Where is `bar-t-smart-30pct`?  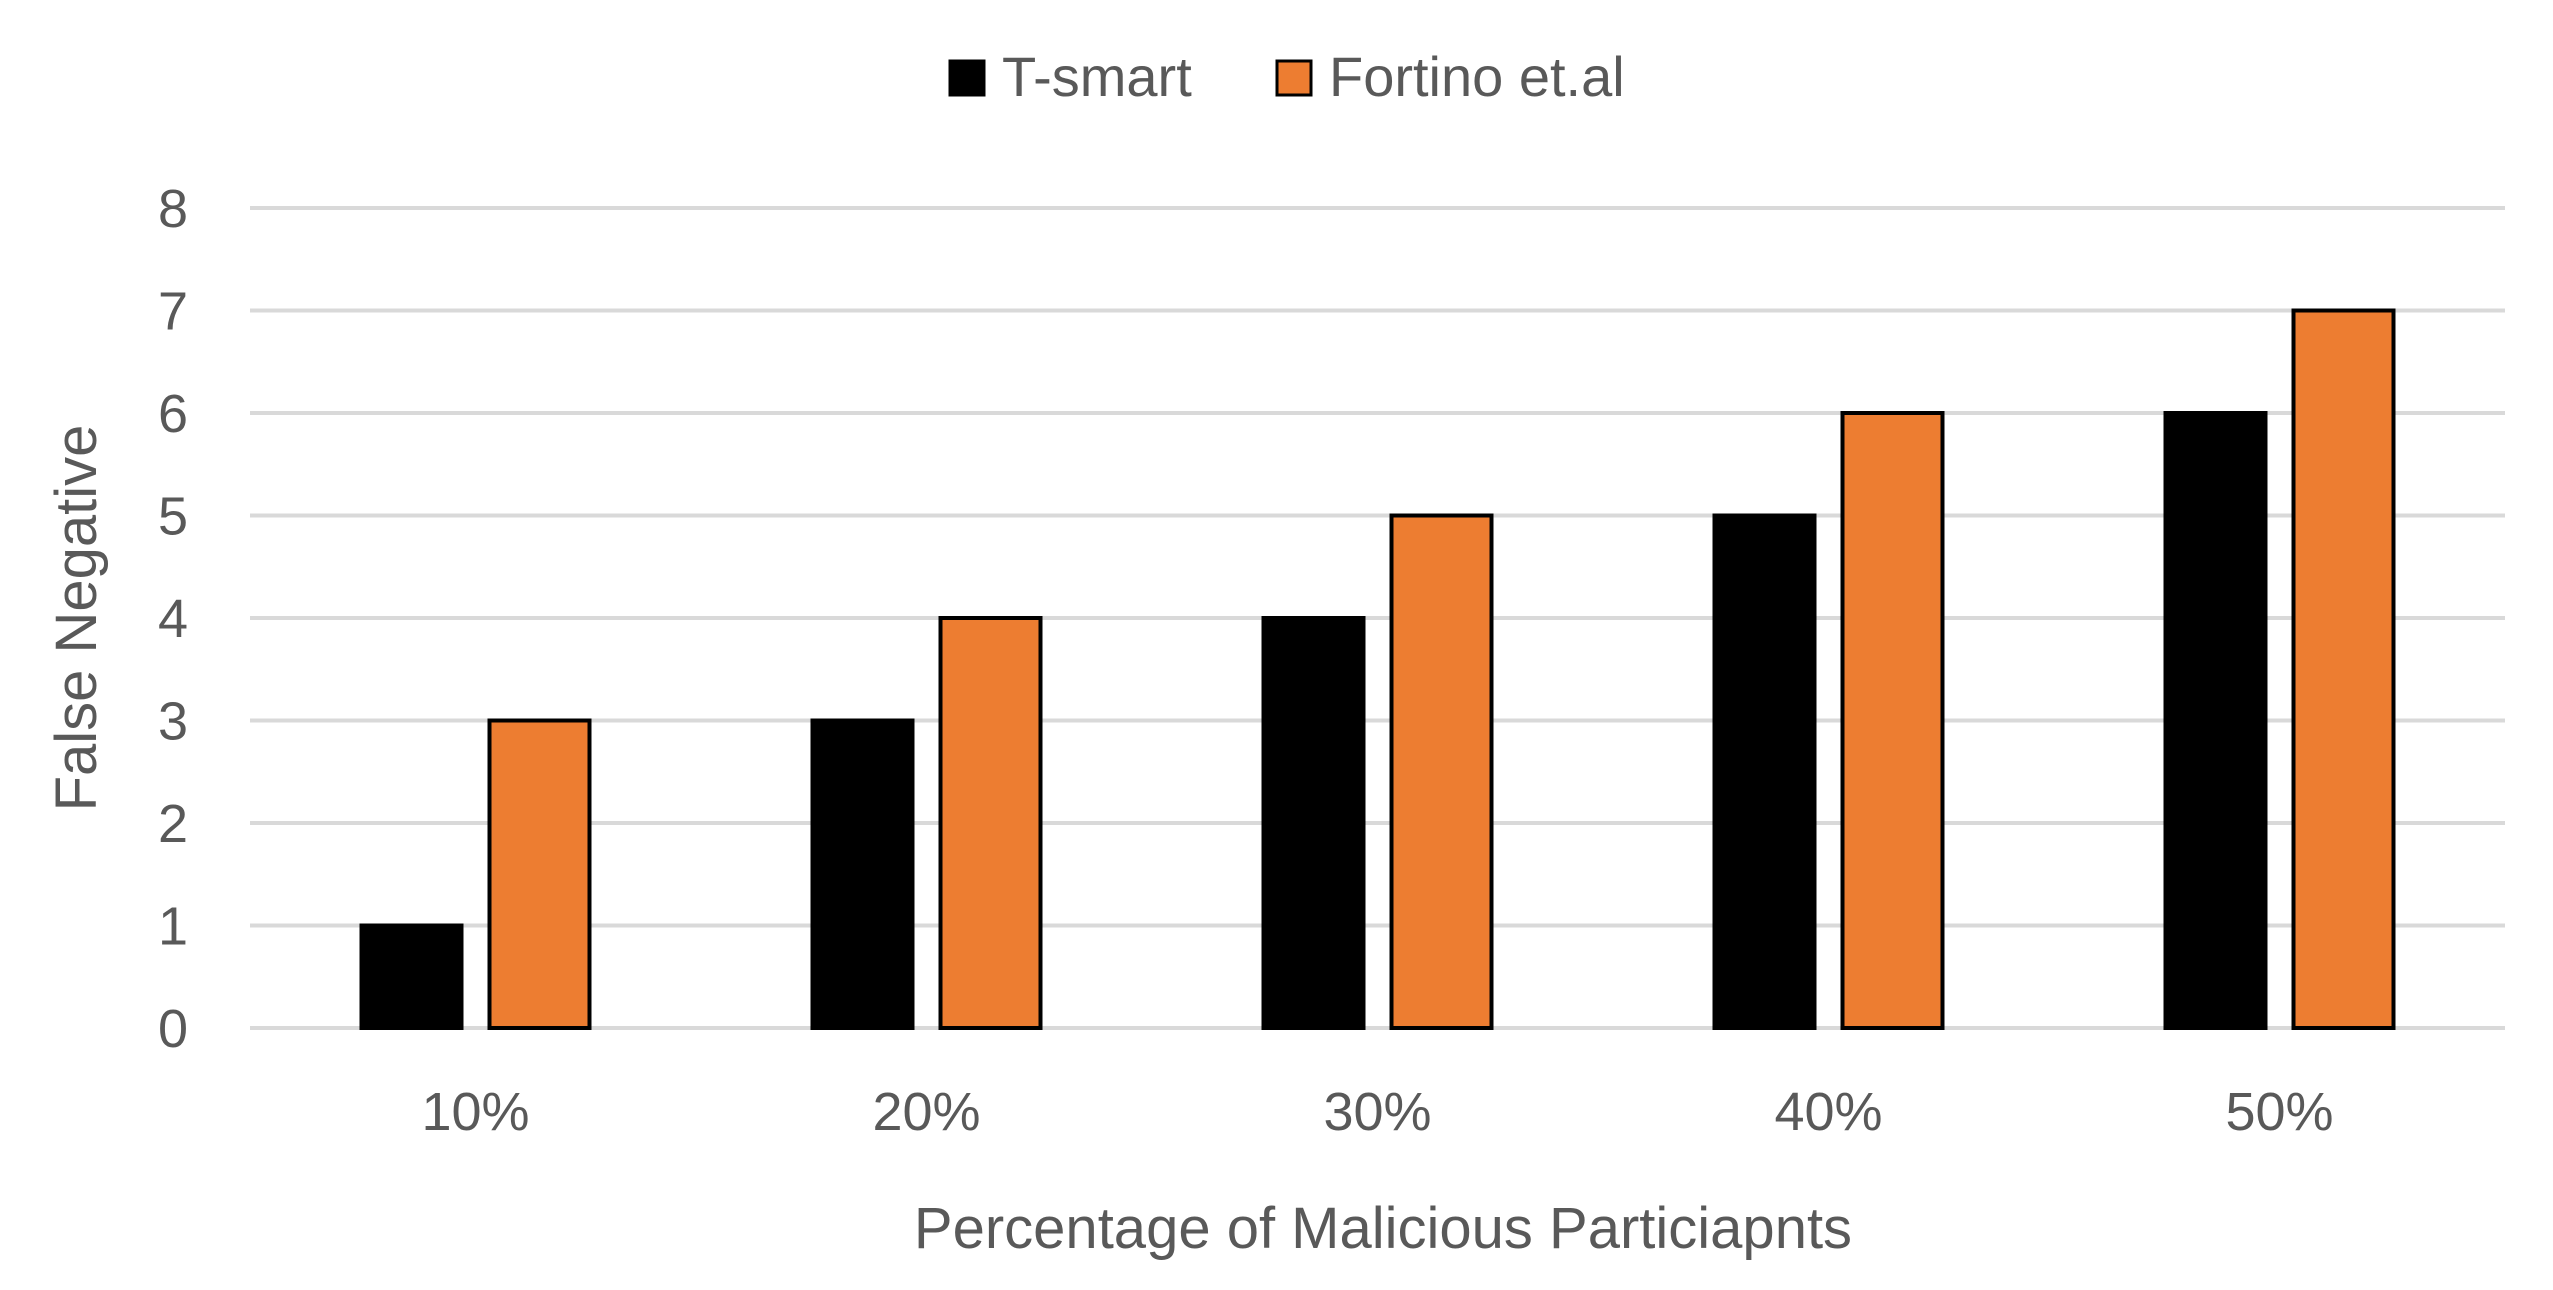 bar-t-smart-30pct is located at coordinates (1313, 823).